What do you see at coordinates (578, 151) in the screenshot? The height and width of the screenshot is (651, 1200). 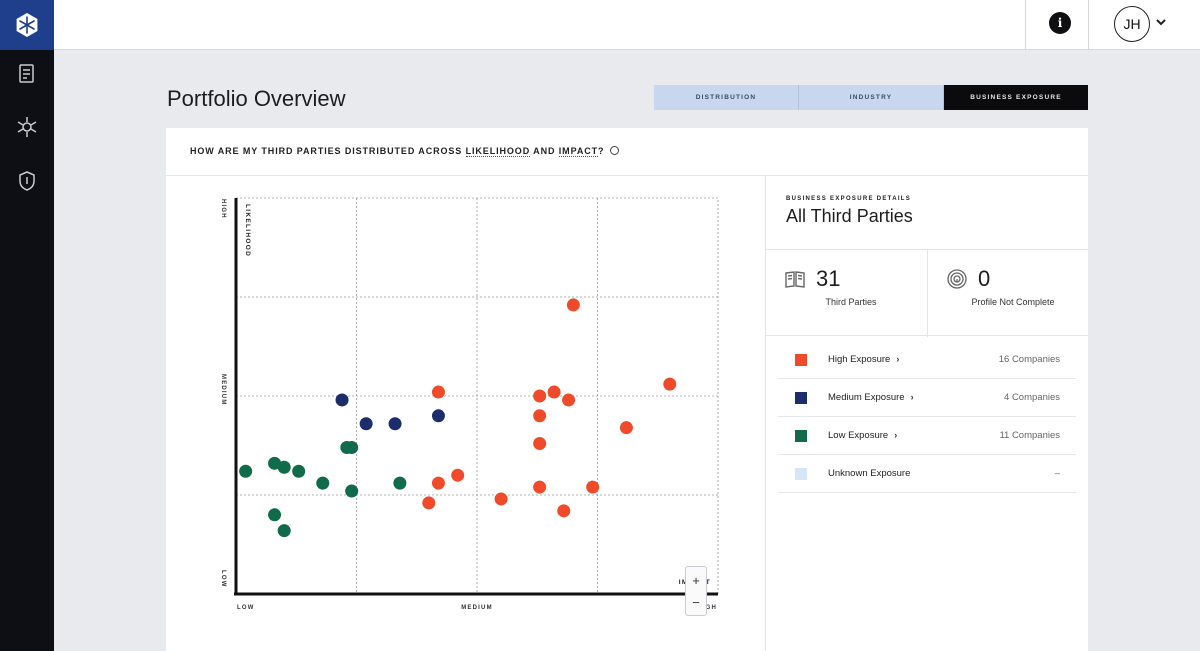 I see `impact-term: IMPACT` at bounding box center [578, 151].